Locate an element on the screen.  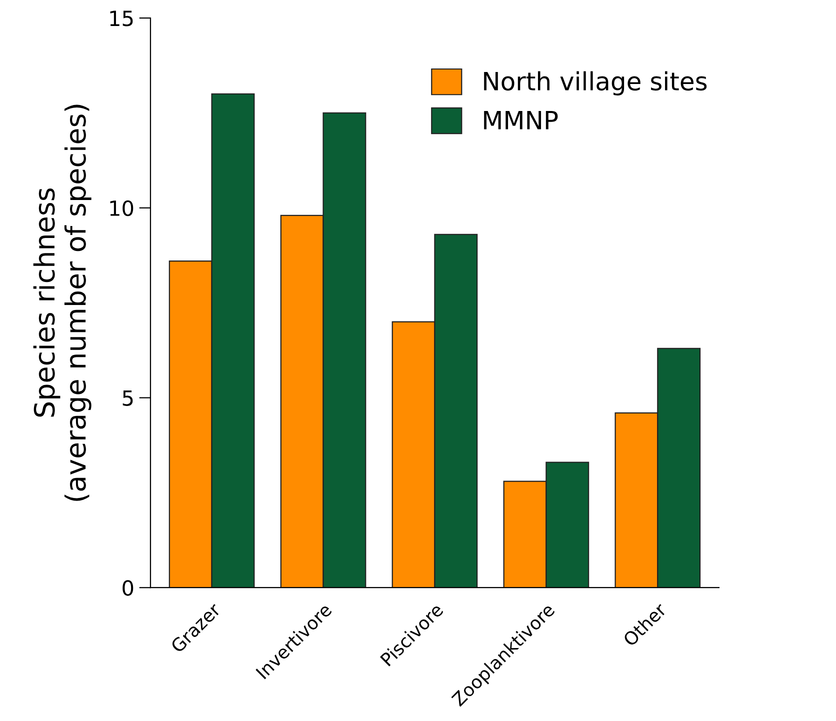
y-tick-label: 5 is located at coordinates (127, 398).